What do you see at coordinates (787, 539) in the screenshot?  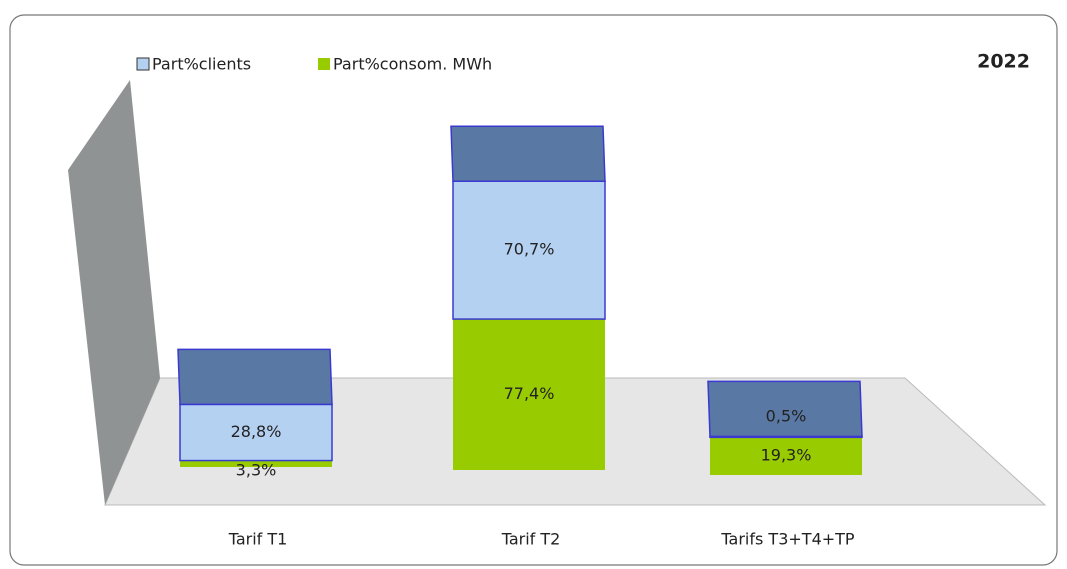 I see `x-tick-label: Tarifs T3+T4+TP` at bounding box center [787, 539].